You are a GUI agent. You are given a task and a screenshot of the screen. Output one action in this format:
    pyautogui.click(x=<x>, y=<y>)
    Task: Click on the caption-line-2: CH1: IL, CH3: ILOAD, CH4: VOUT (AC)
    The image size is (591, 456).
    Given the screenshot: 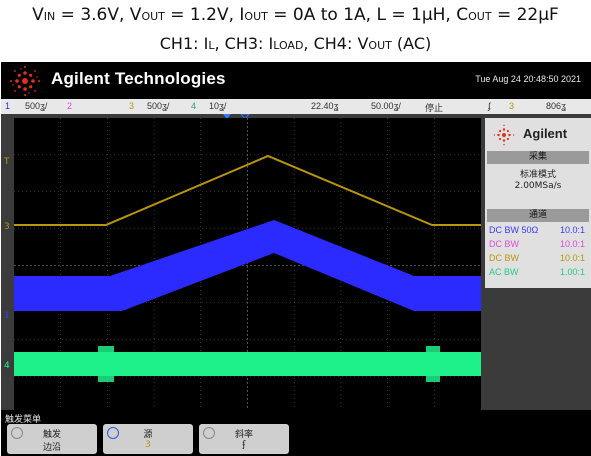 What is the action you would take?
    pyautogui.click(x=295, y=44)
    